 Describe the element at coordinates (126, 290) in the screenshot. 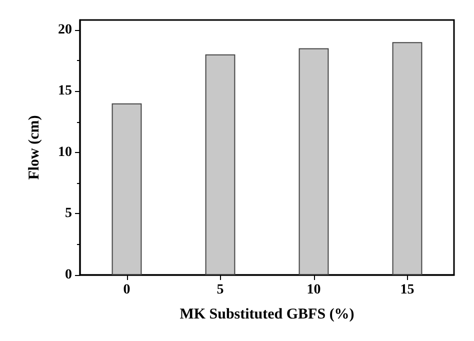

I see `x-tick-label: 0` at that location.